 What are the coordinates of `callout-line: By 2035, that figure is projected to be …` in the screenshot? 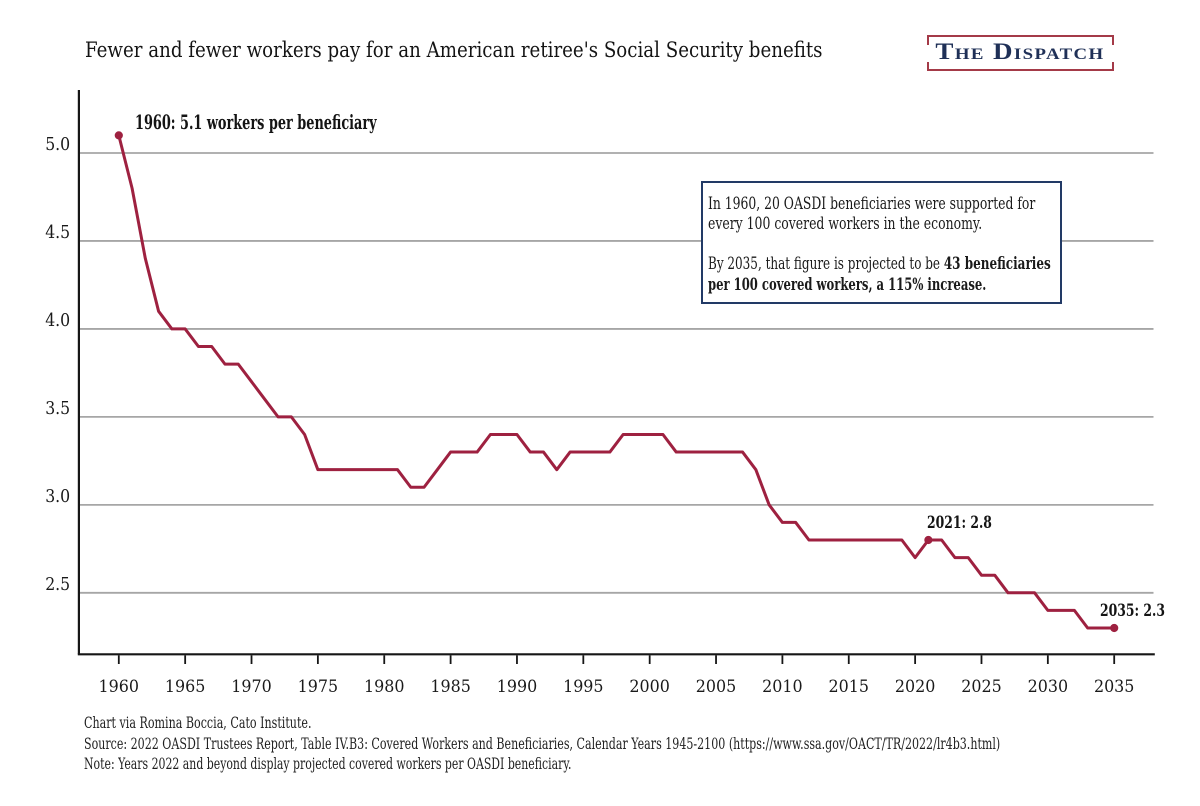 It's located at (879, 263).